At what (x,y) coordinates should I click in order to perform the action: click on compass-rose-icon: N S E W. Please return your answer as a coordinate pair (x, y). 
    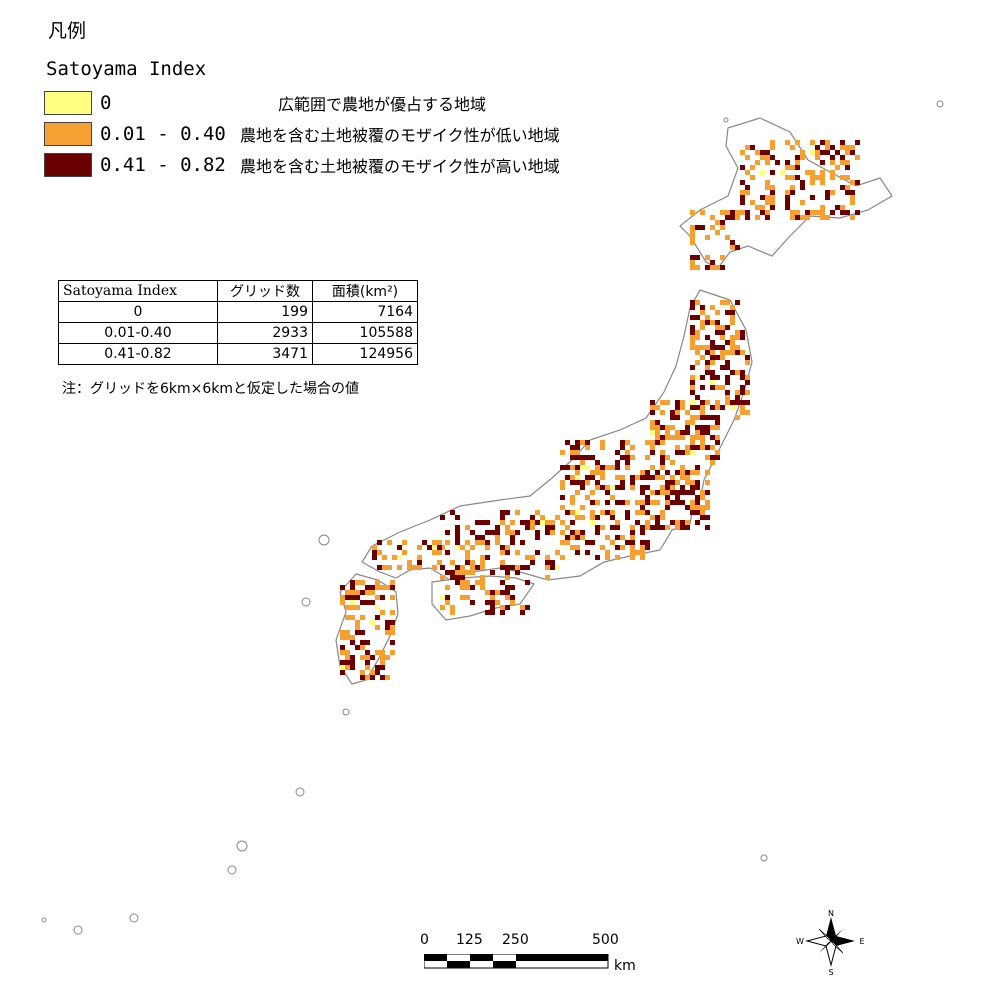
    Looking at the image, I should click on (830, 942).